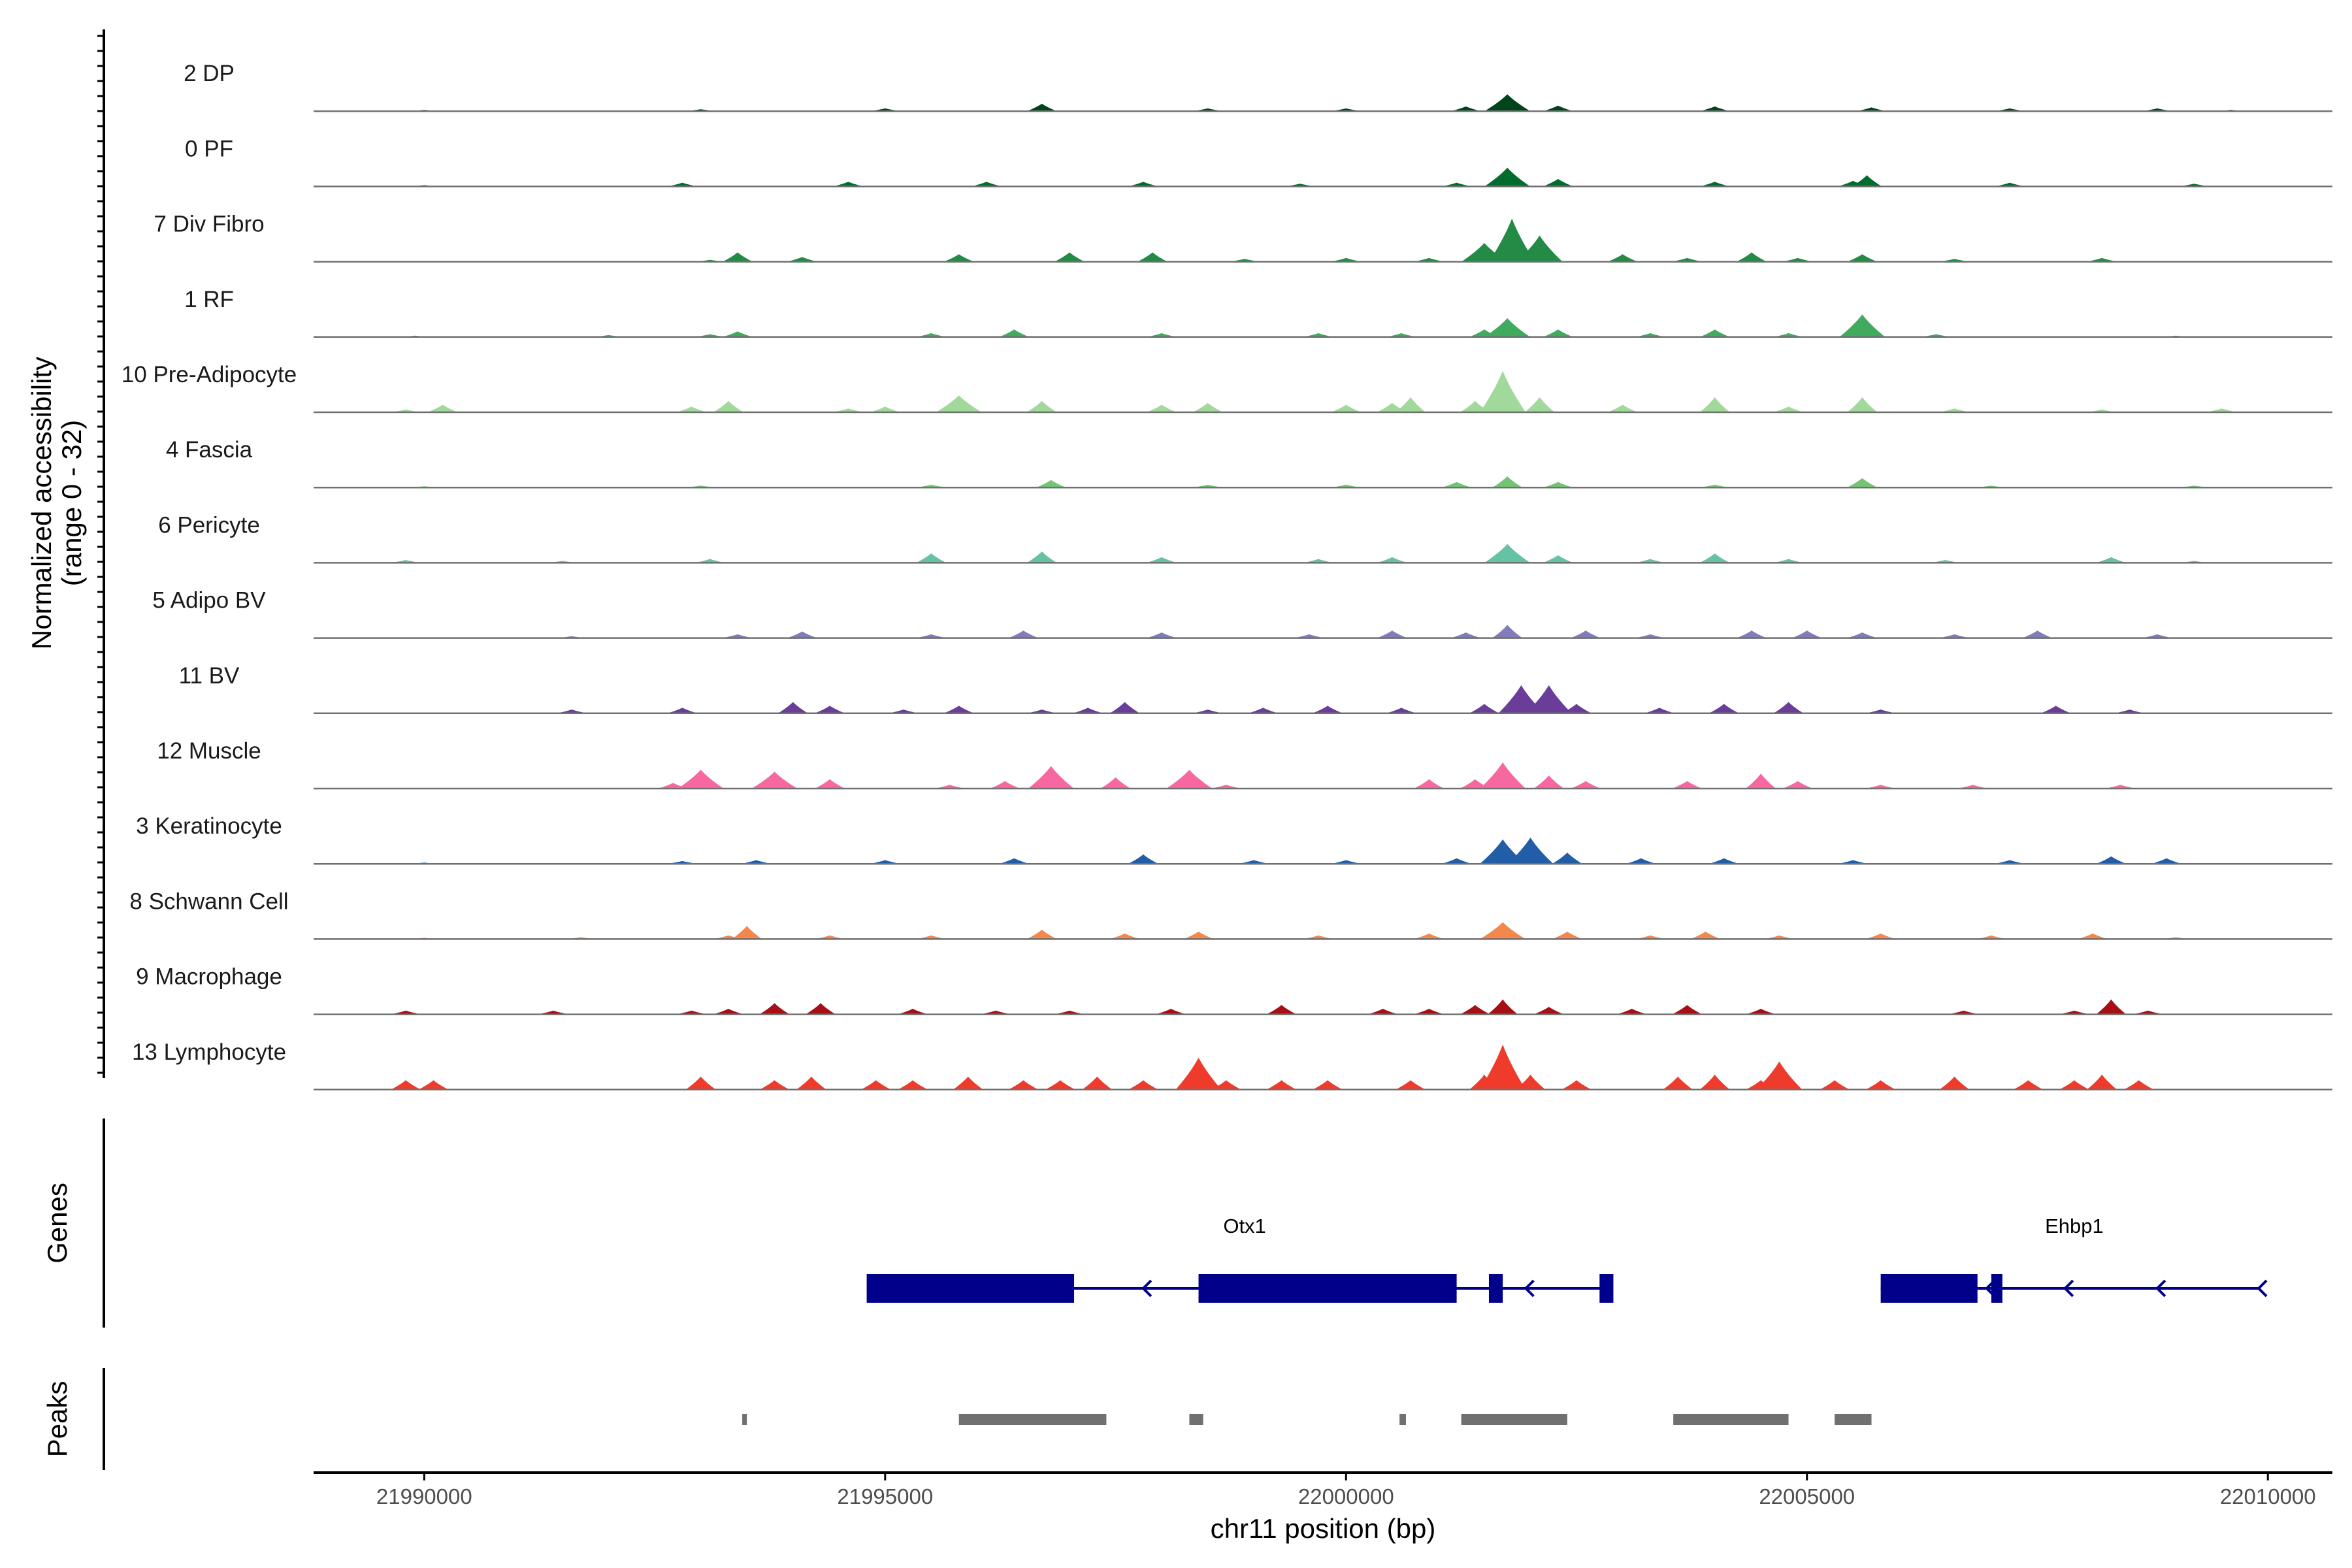 Image resolution: width=2352 pixels, height=1568 pixels. Describe the element at coordinates (100, 554) in the screenshot. I see `y-axis-ticks` at that location.